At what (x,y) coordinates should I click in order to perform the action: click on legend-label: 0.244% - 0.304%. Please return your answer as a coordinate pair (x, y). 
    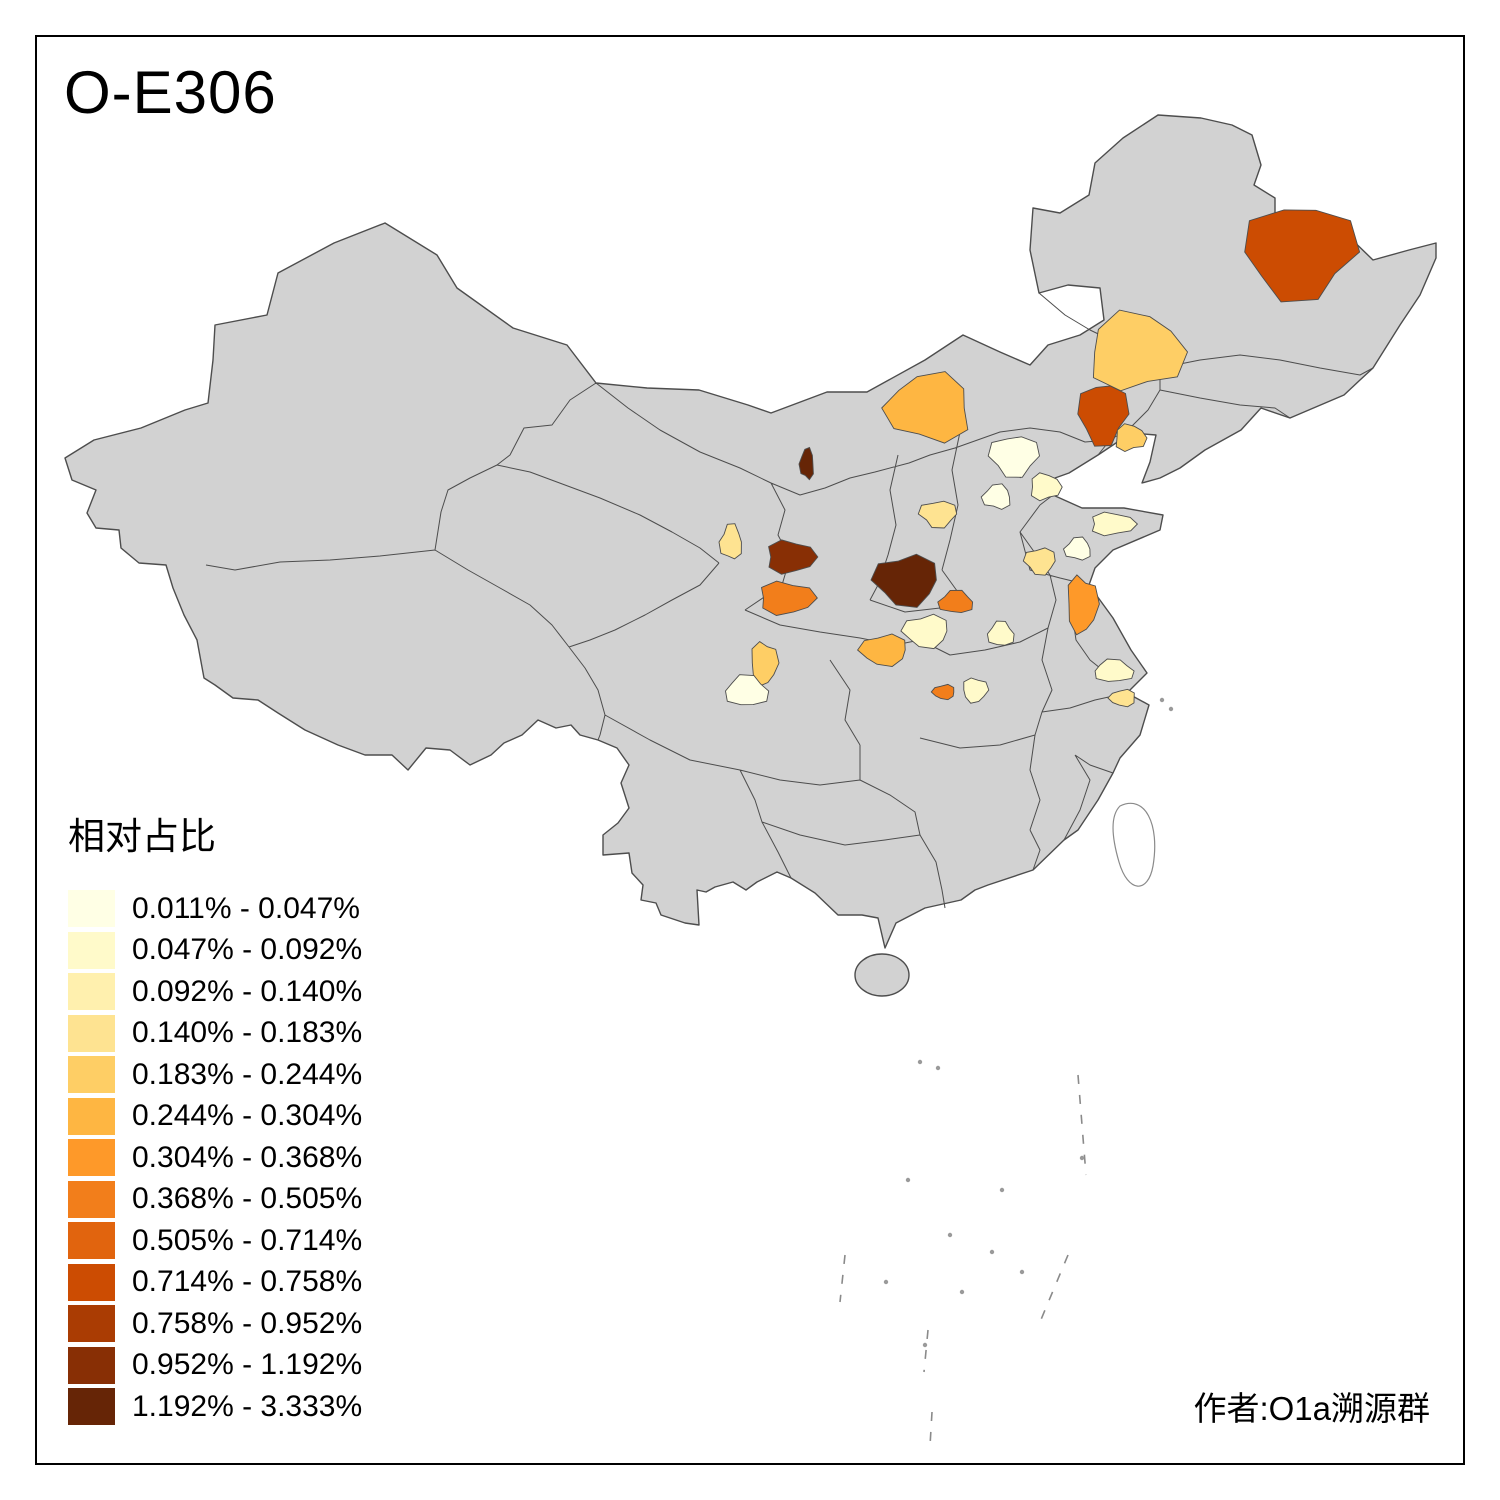
    Looking at the image, I should click on (247, 1116).